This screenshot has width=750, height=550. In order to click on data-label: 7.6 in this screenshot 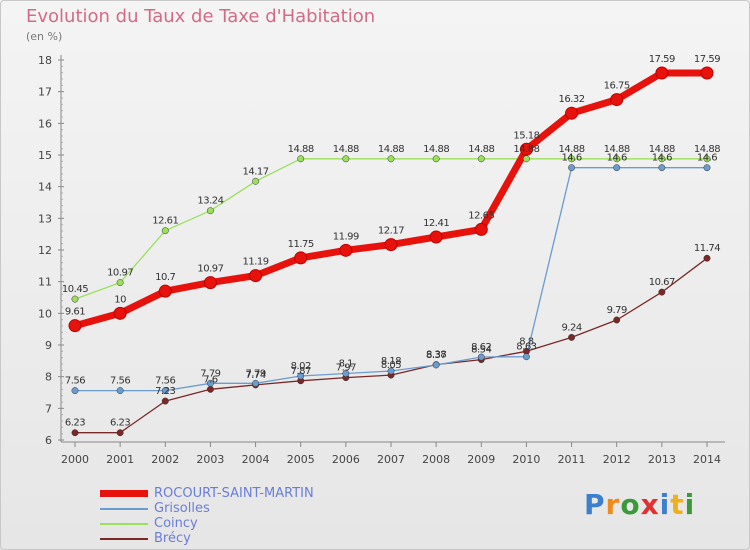, I will do `click(210, 379)`.